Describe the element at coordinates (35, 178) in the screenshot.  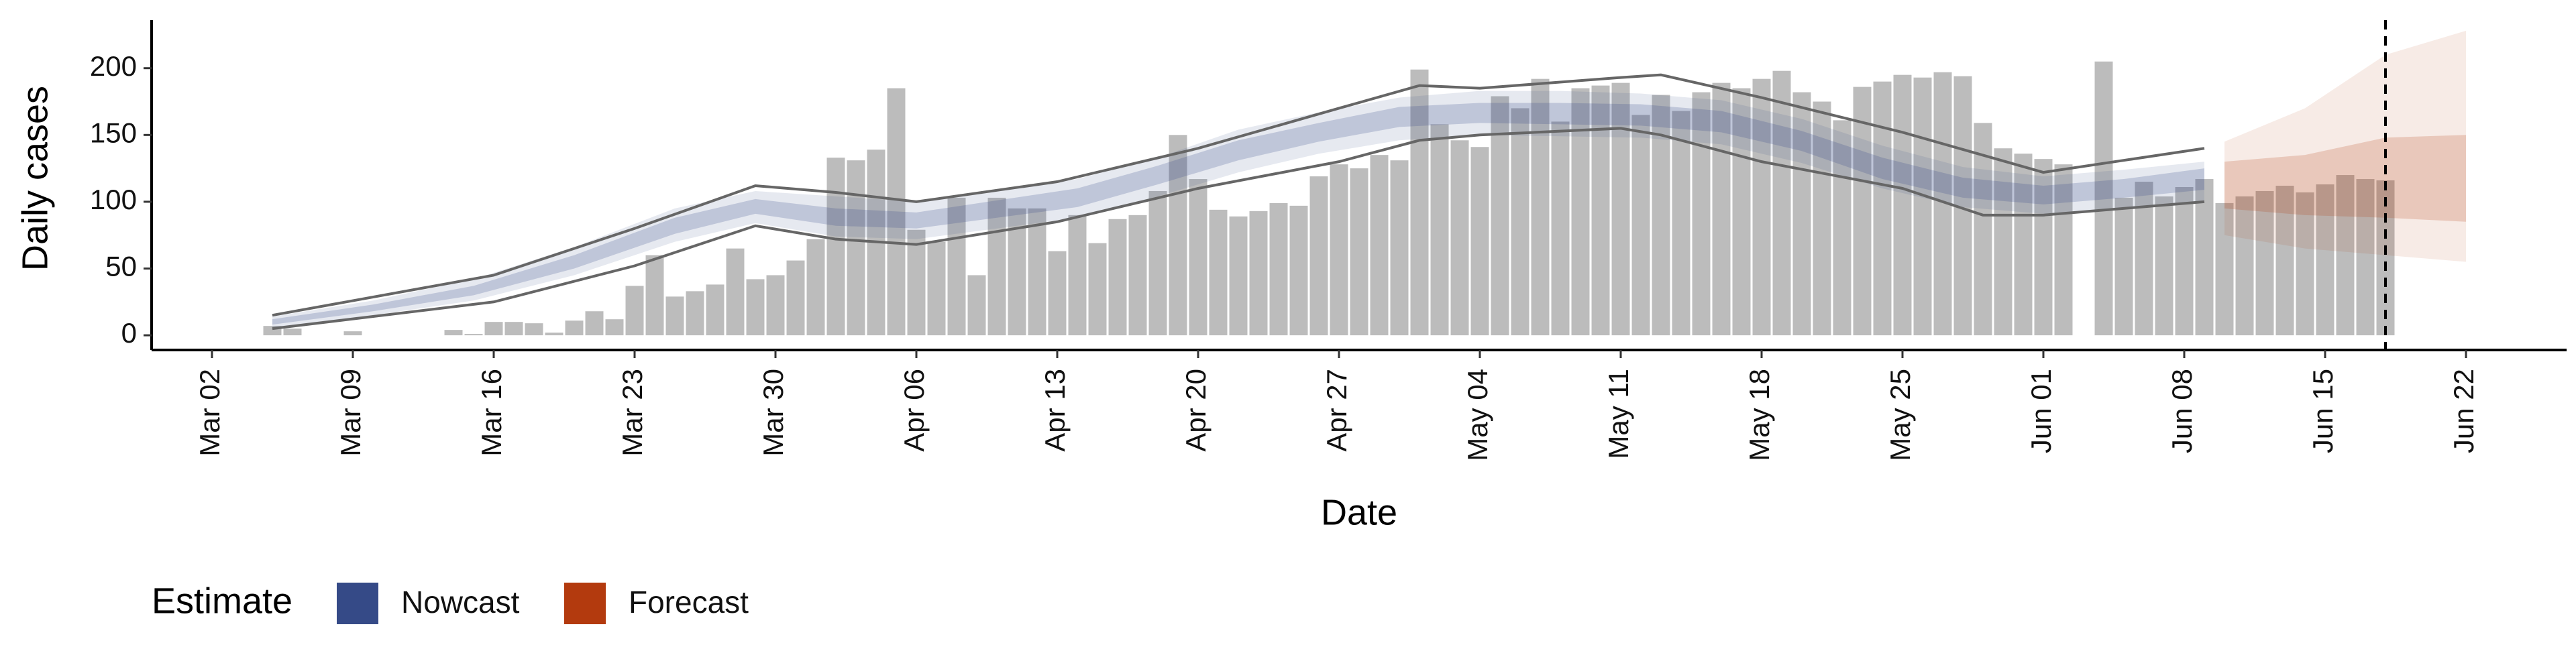
I see `y-axis-title: Daily cases` at that location.